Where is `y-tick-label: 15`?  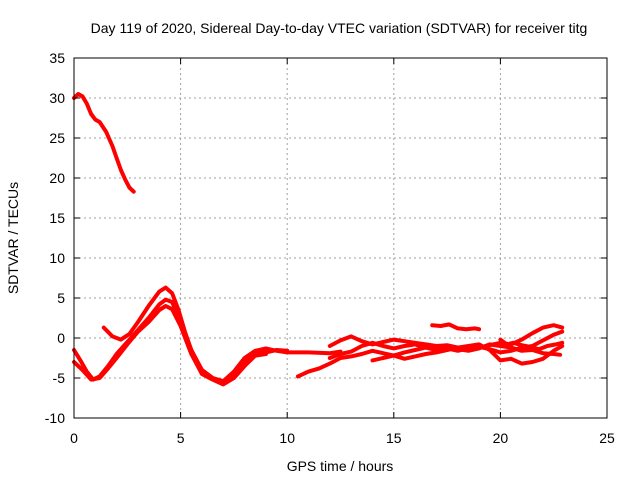 y-tick-label: 15 is located at coordinates (57, 218).